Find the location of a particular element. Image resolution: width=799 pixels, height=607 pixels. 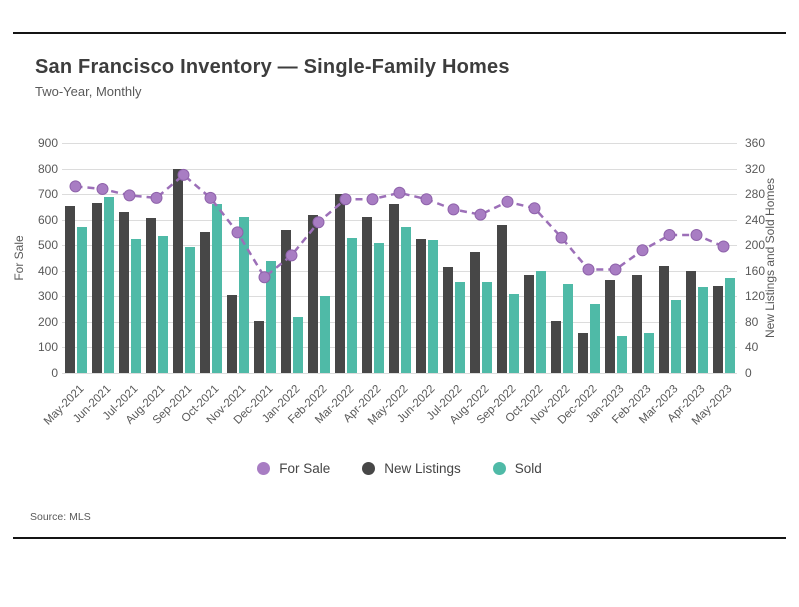

right-axis-tick-label: 80 is located at coordinates (752, 321).